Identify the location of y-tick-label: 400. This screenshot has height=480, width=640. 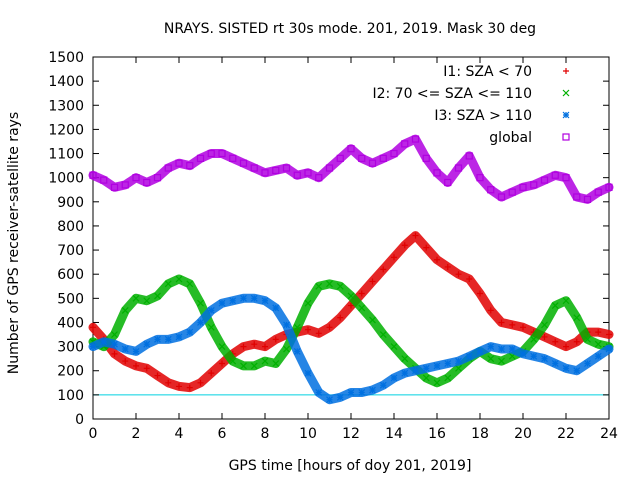
(70, 323).